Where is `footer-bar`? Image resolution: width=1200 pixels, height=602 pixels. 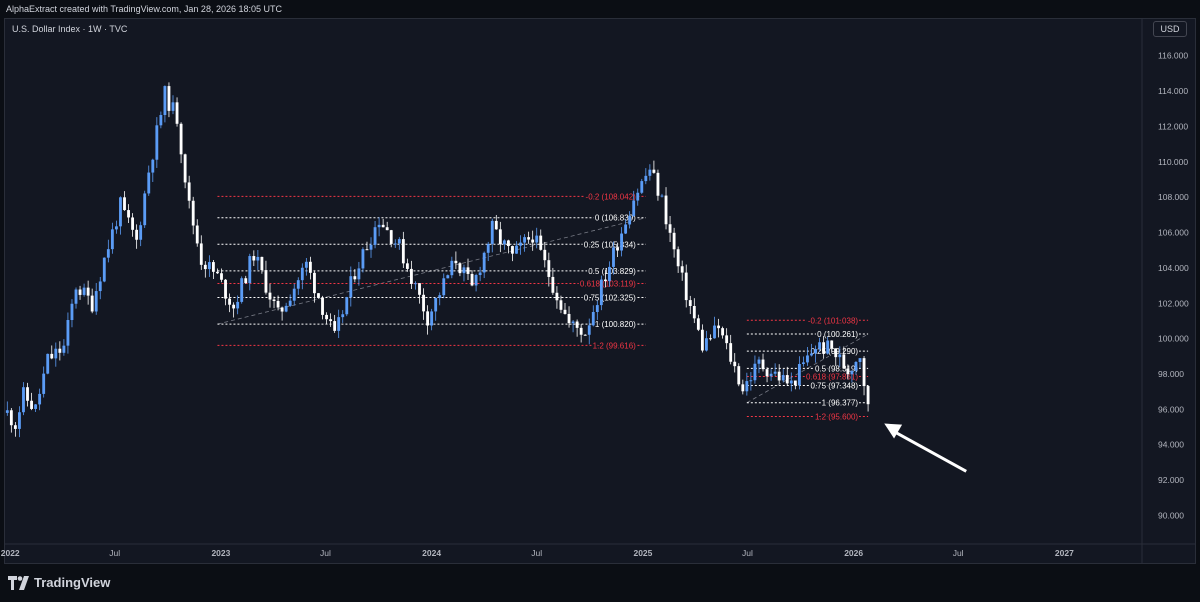 footer-bar is located at coordinates (600, 583).